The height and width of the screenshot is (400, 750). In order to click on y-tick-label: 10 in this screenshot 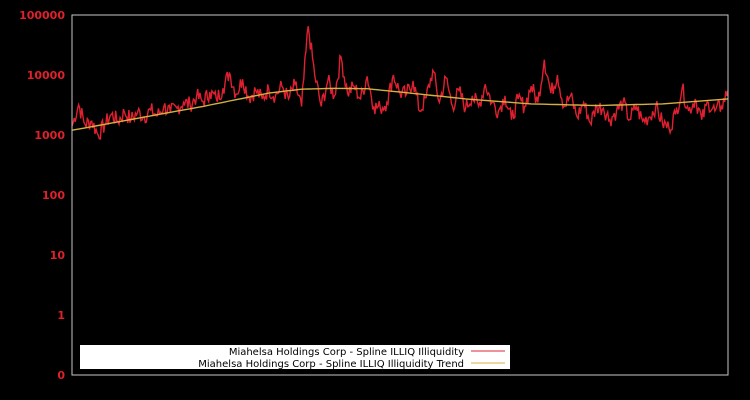, I will do `click(58, 255)`.